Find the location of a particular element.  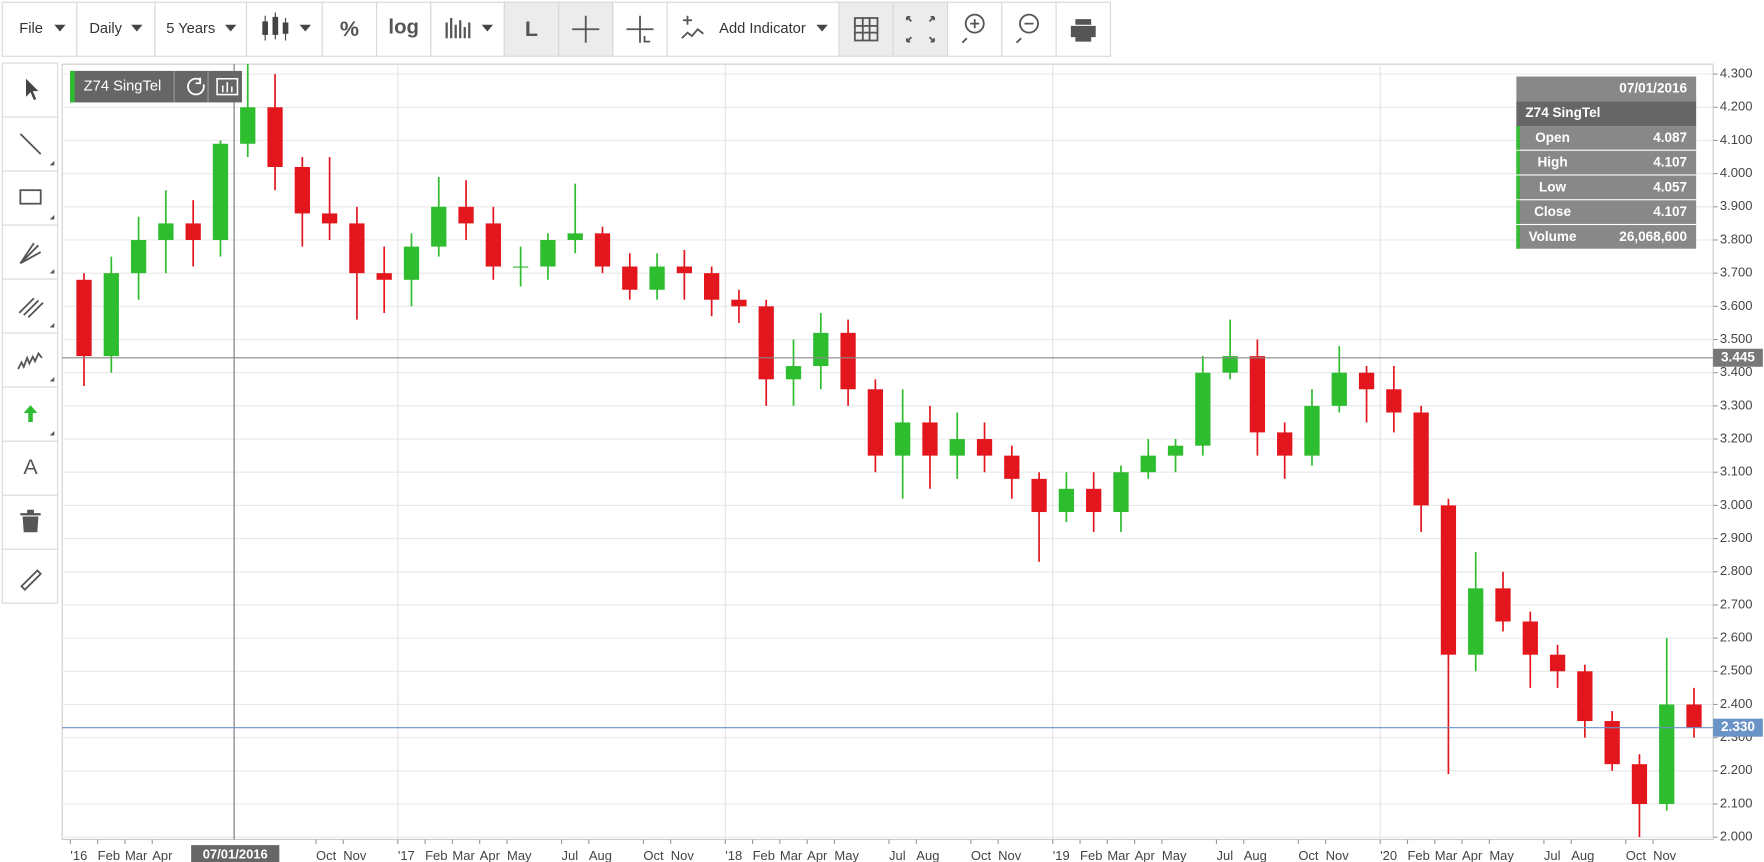

rect-tool is located at coordinates (30, 197).